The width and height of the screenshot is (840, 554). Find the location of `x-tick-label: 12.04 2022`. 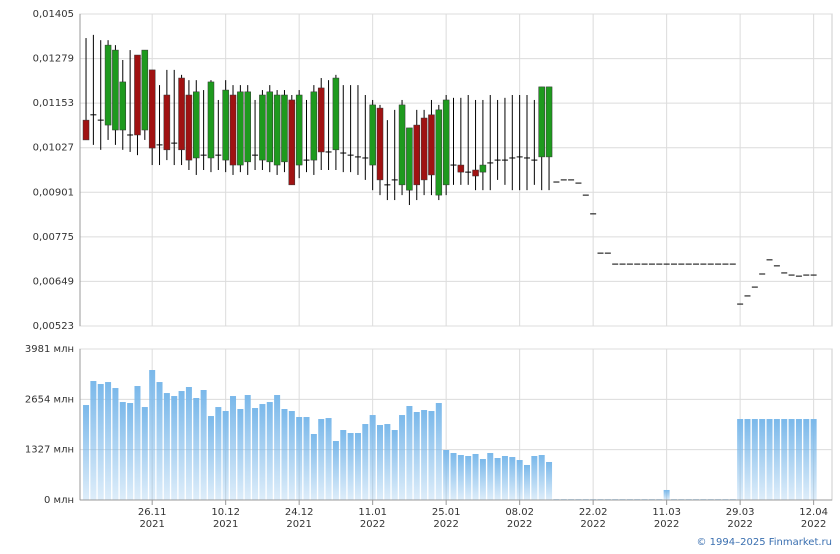

x-tick-label: 12.04 2022 is located at coordinates (813, 518).